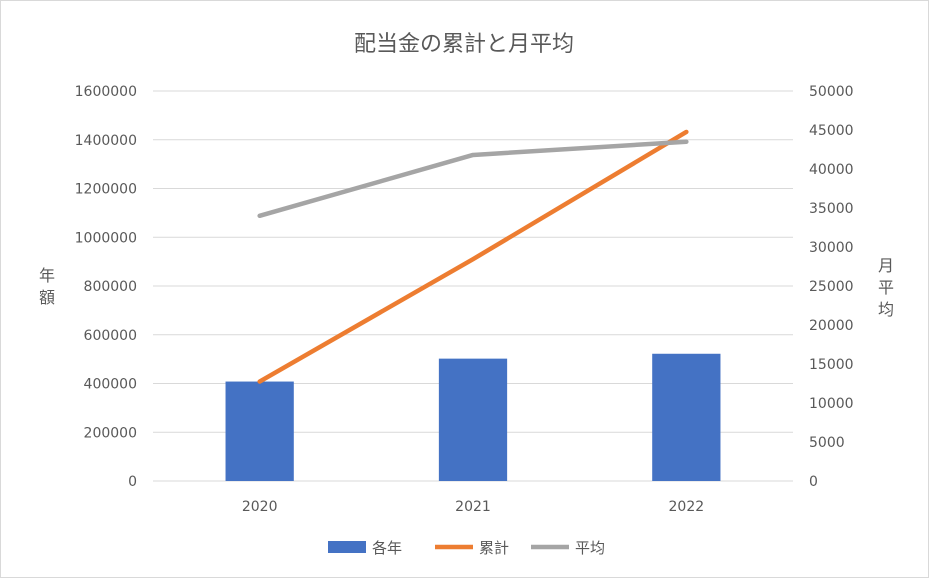  I want to click on legend-label: 各年, so click(387, 548).